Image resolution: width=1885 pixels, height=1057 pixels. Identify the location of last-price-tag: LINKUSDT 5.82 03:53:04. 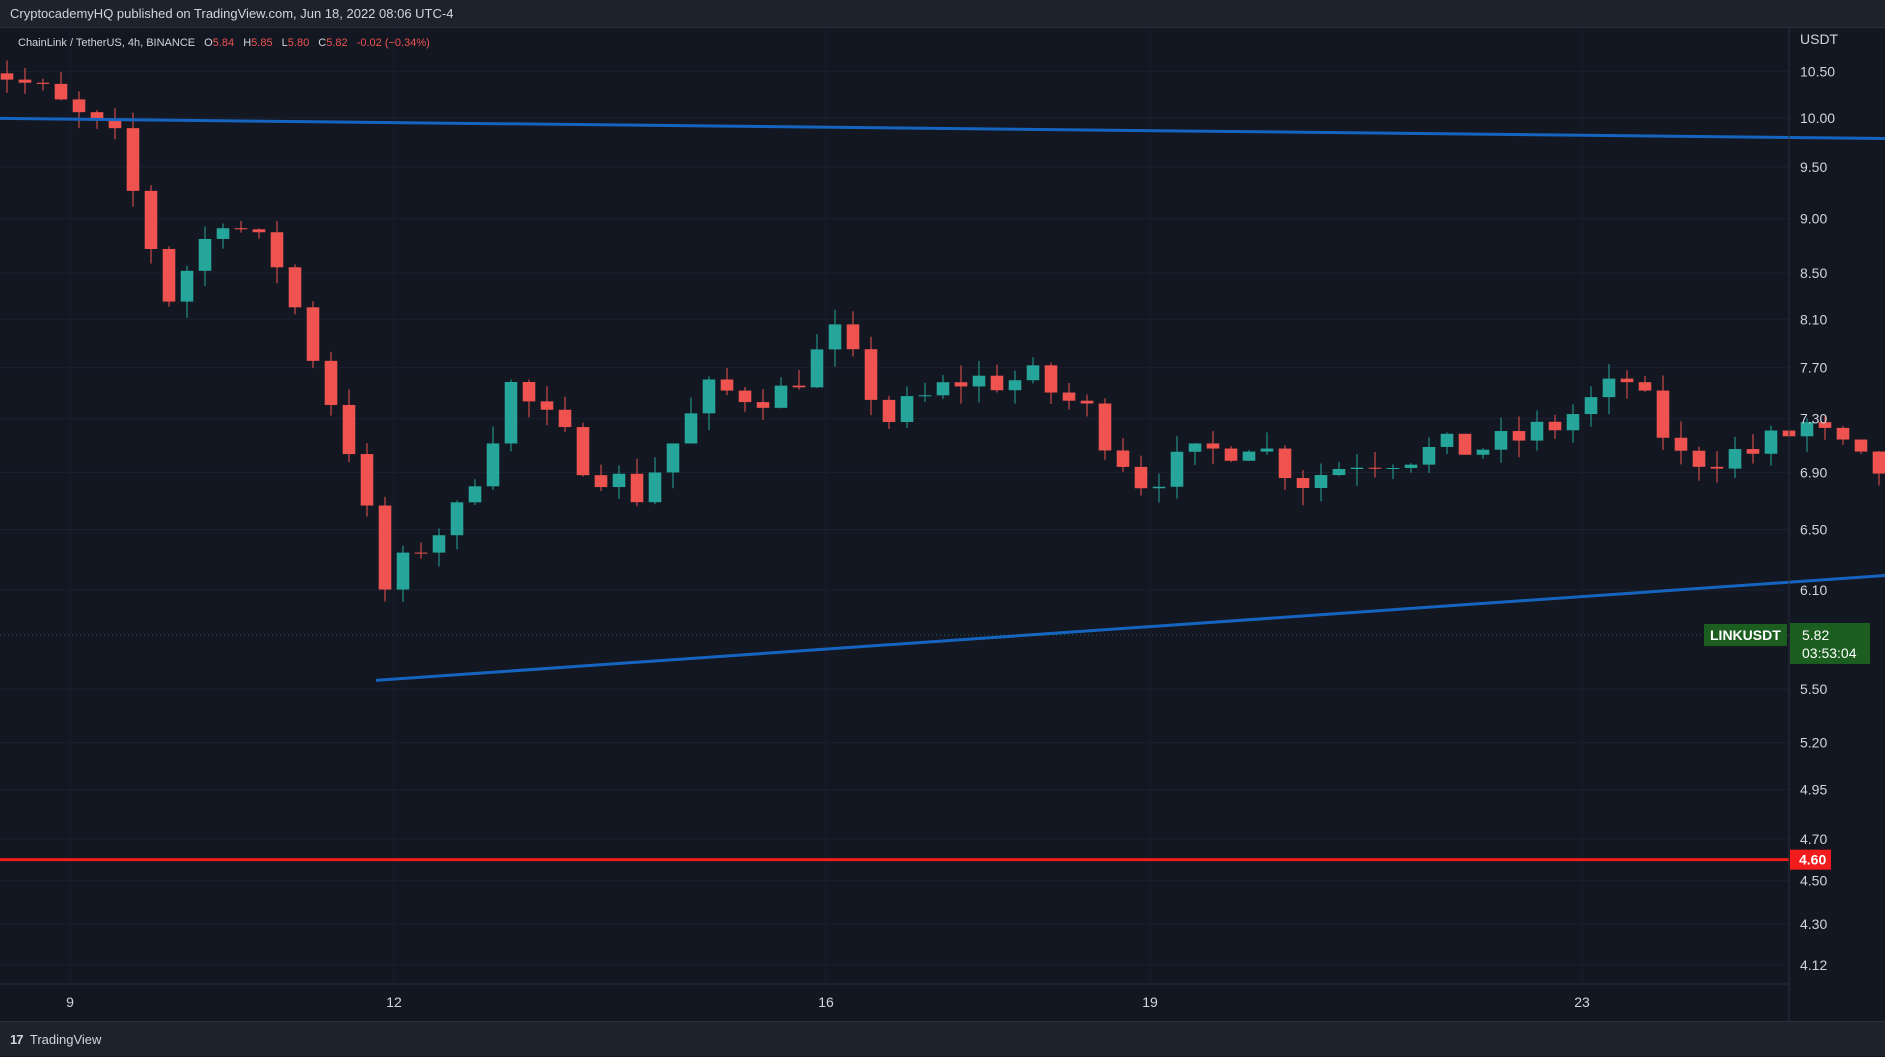
(935, 643).